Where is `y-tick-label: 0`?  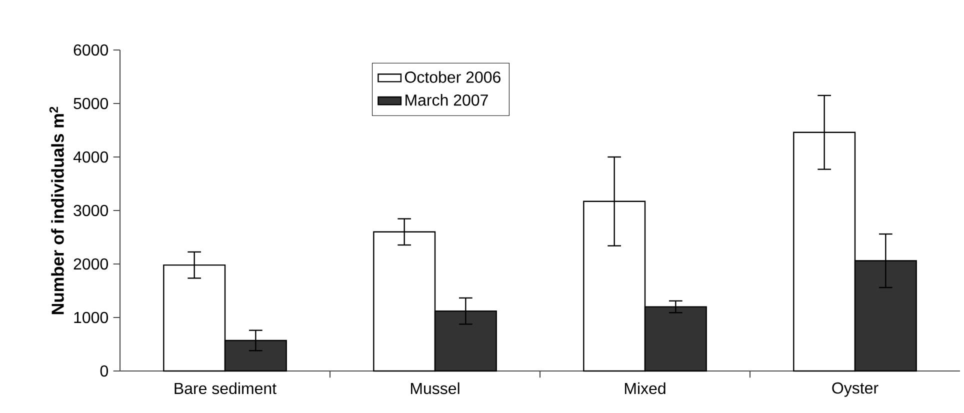
y-tick-label: 0 is located at coordinates (104, 371).